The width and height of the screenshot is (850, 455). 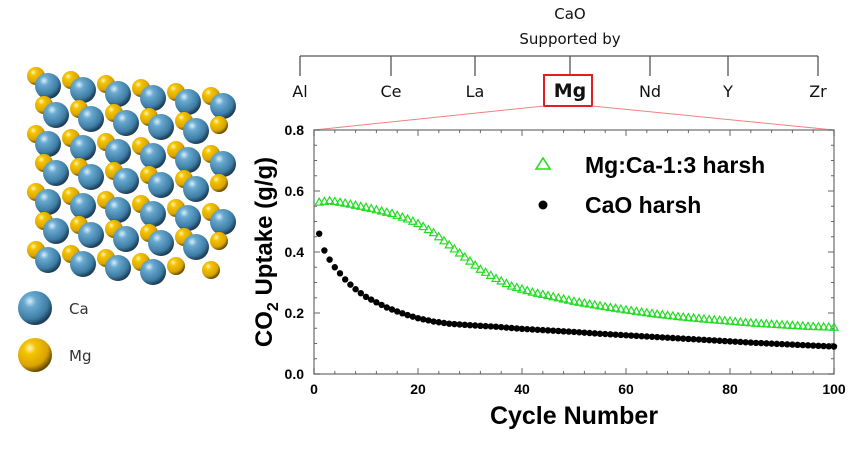 I want to click on crystal-structure-image, so click(x=131, y=176).